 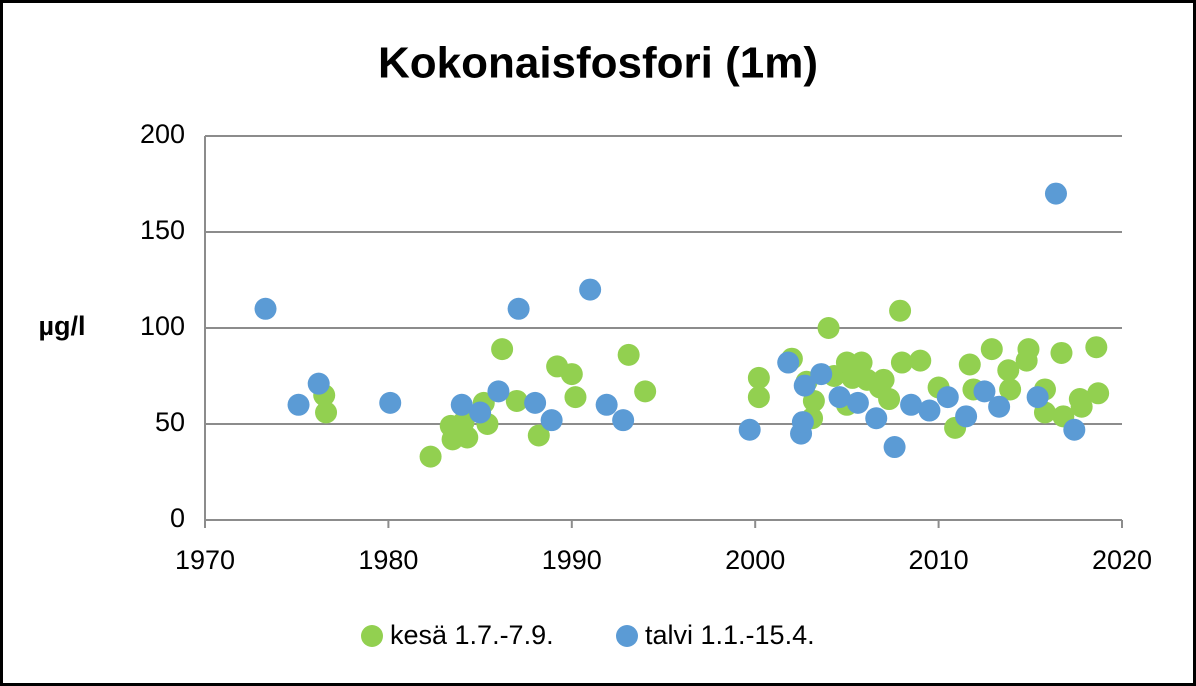 What do you see at coordinates (388, 560) in the screenshot?
I see `x-tick-label: 1980` at bounding box center [388, 560].